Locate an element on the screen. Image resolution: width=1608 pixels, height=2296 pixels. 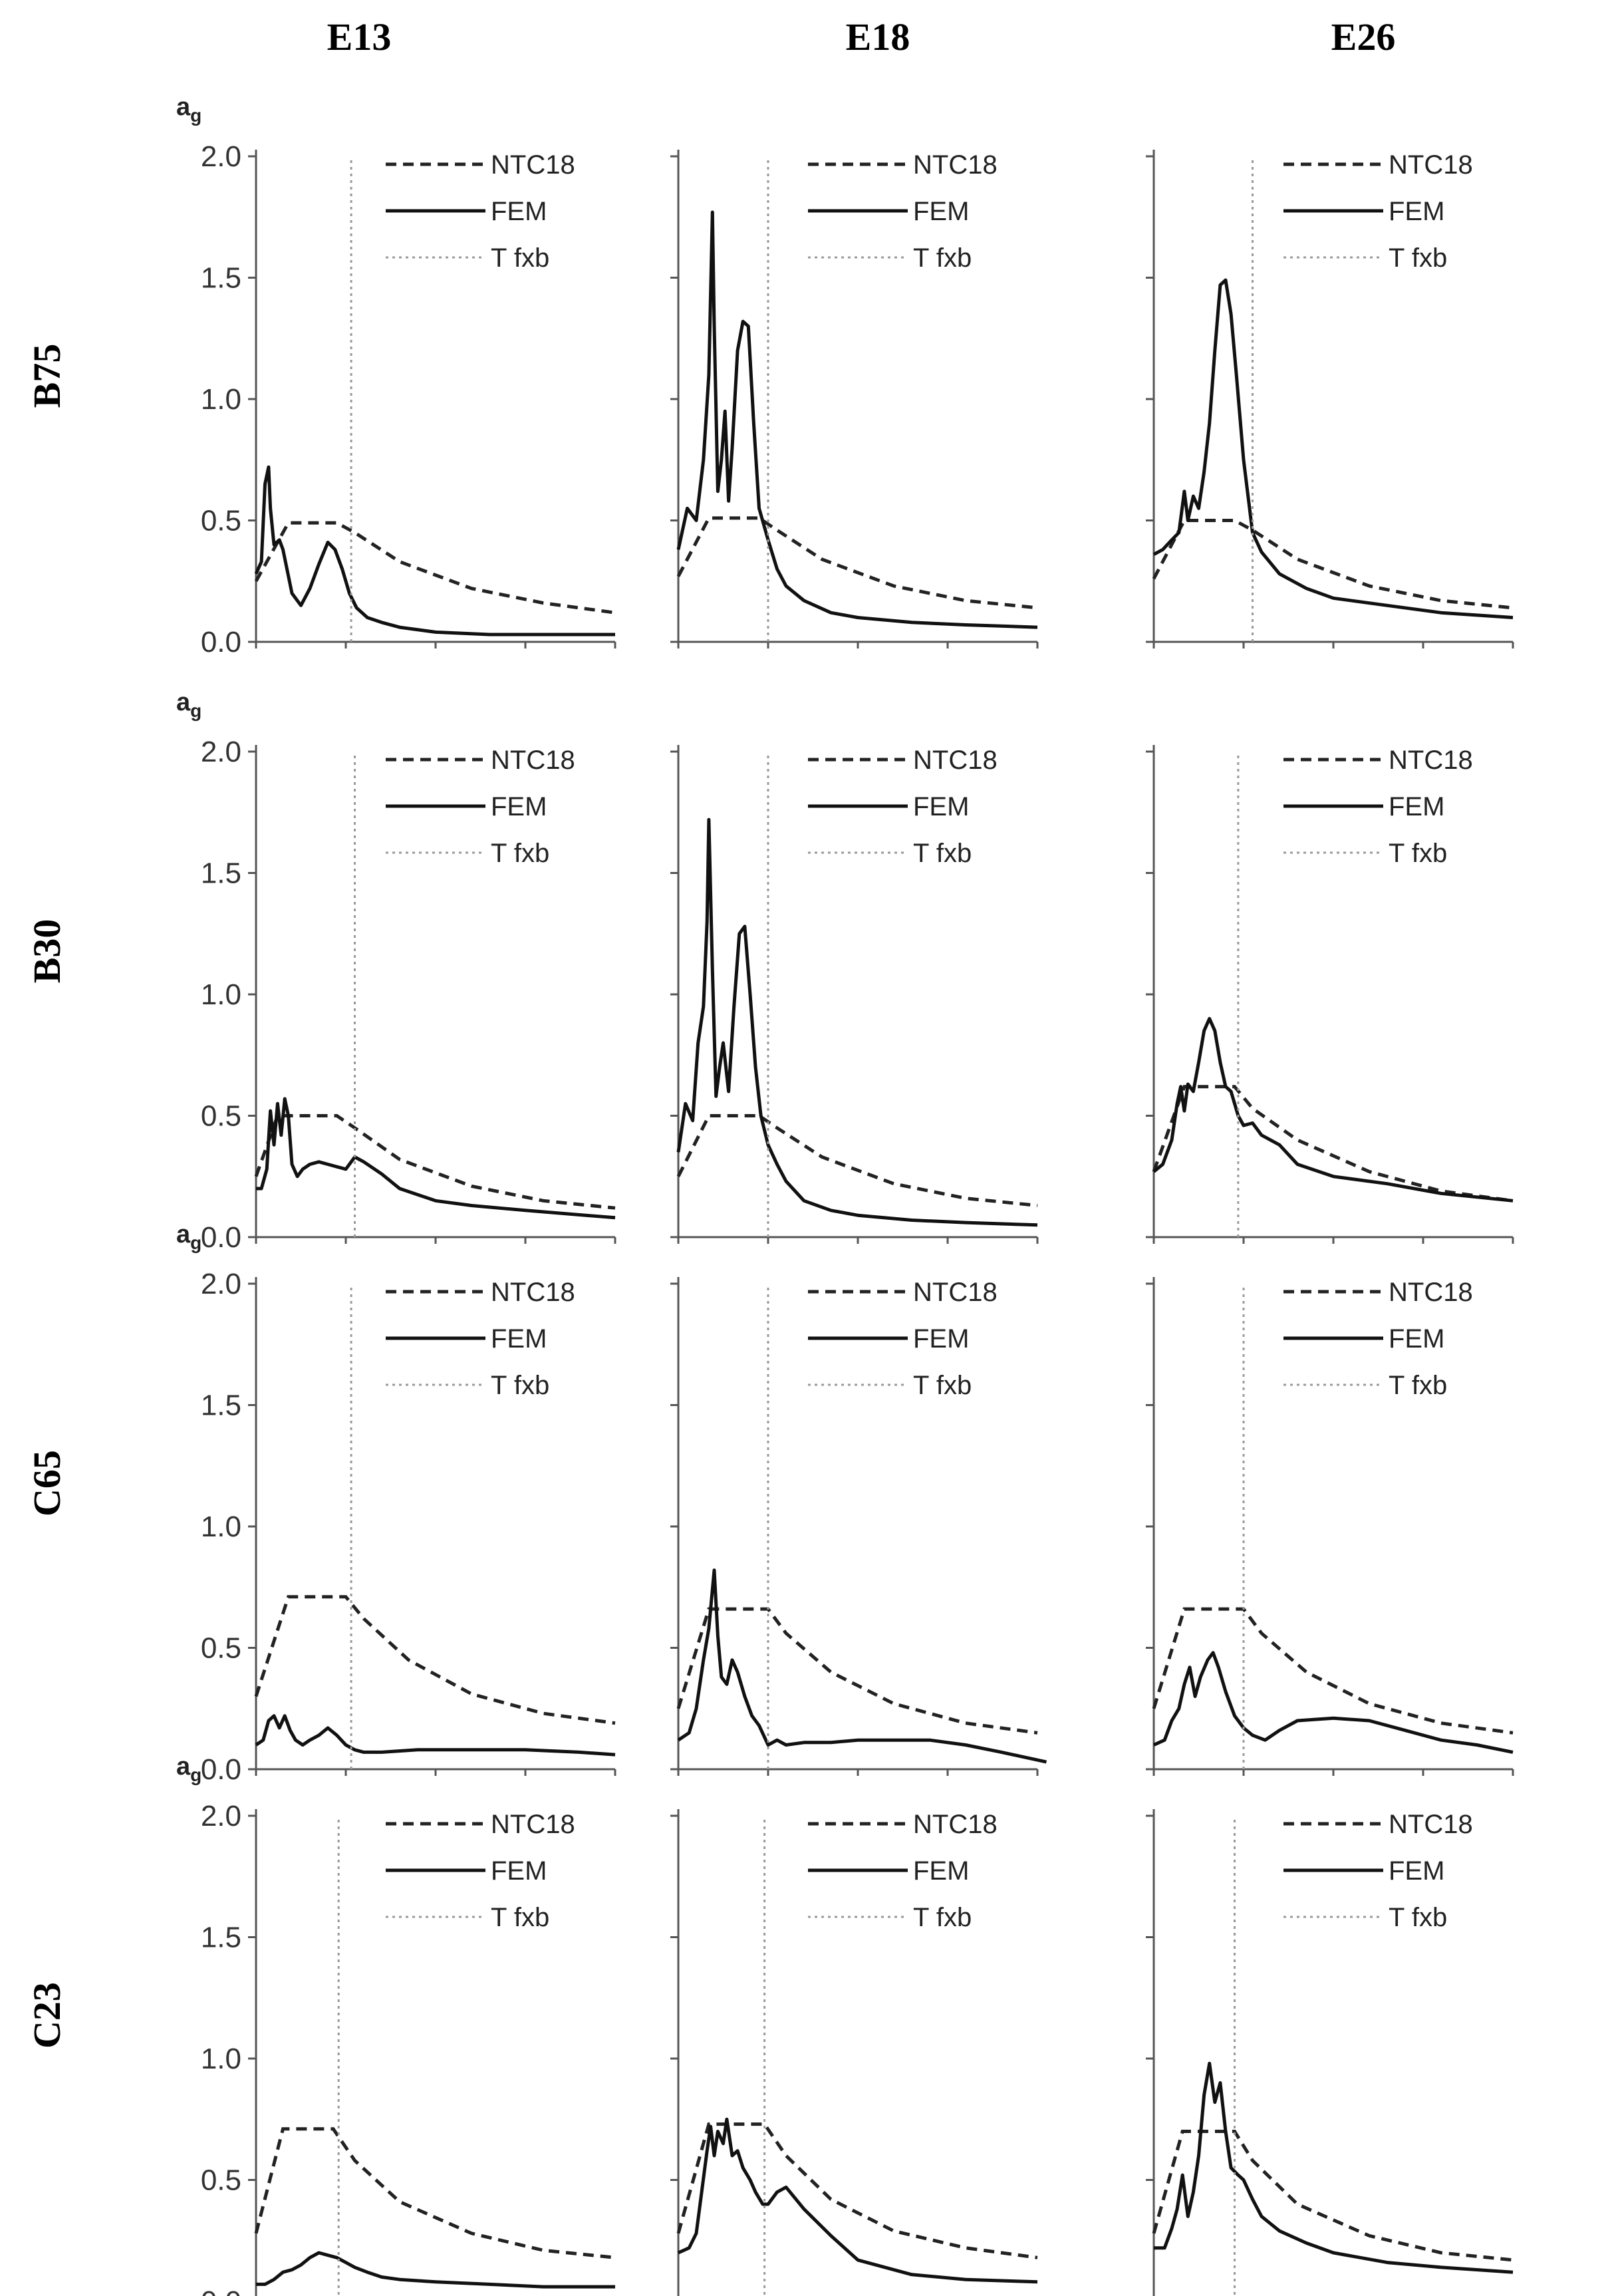
panel-b30-e18: NTC18 FEM T fxb is located at coordinates (854, 994).